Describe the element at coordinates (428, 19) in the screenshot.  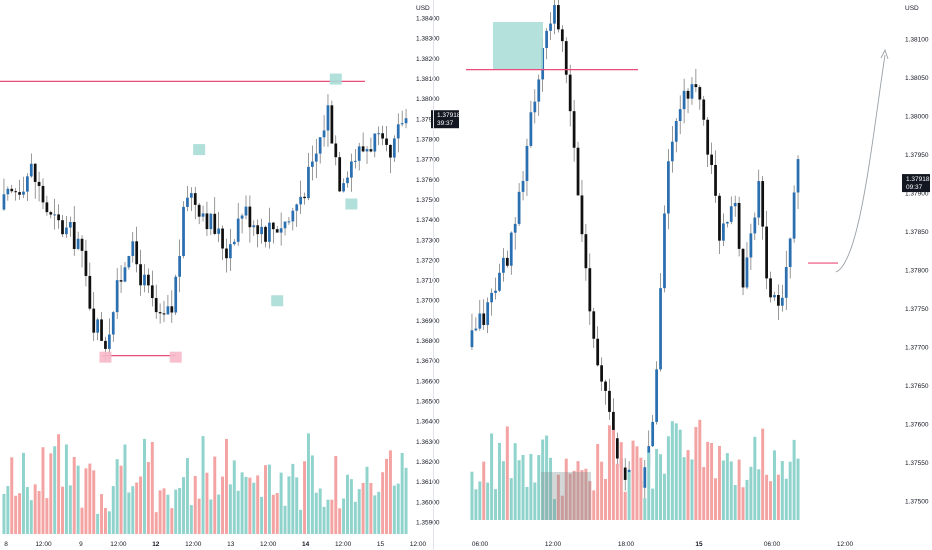
I see `y-tick-label: 1.38400` at that location.